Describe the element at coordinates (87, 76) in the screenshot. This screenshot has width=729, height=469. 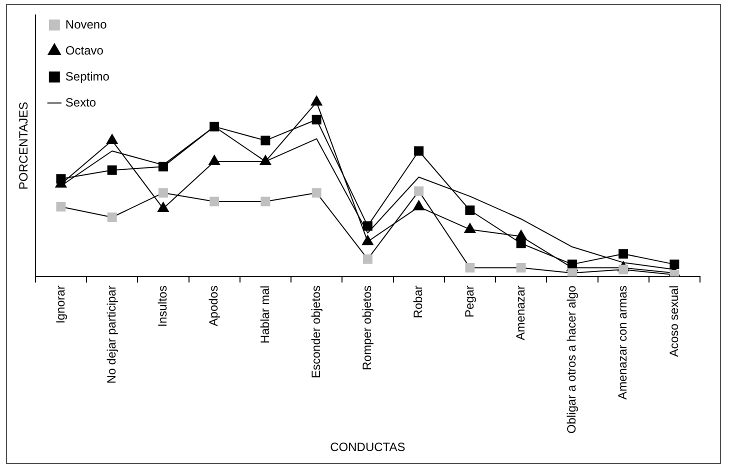
I see `legend-label: Septimo` at that location.